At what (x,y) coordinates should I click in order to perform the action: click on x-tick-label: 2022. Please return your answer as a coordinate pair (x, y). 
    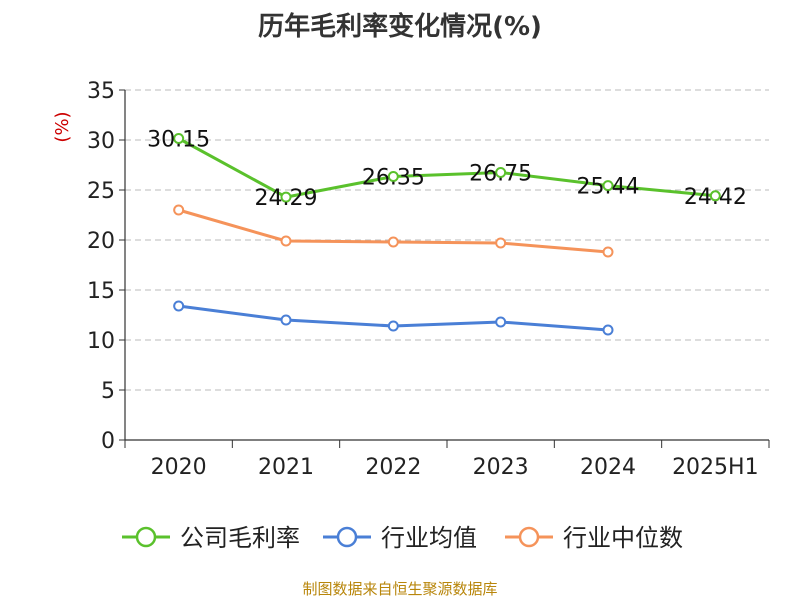
    Looking at the image, I should click on (393, 467).